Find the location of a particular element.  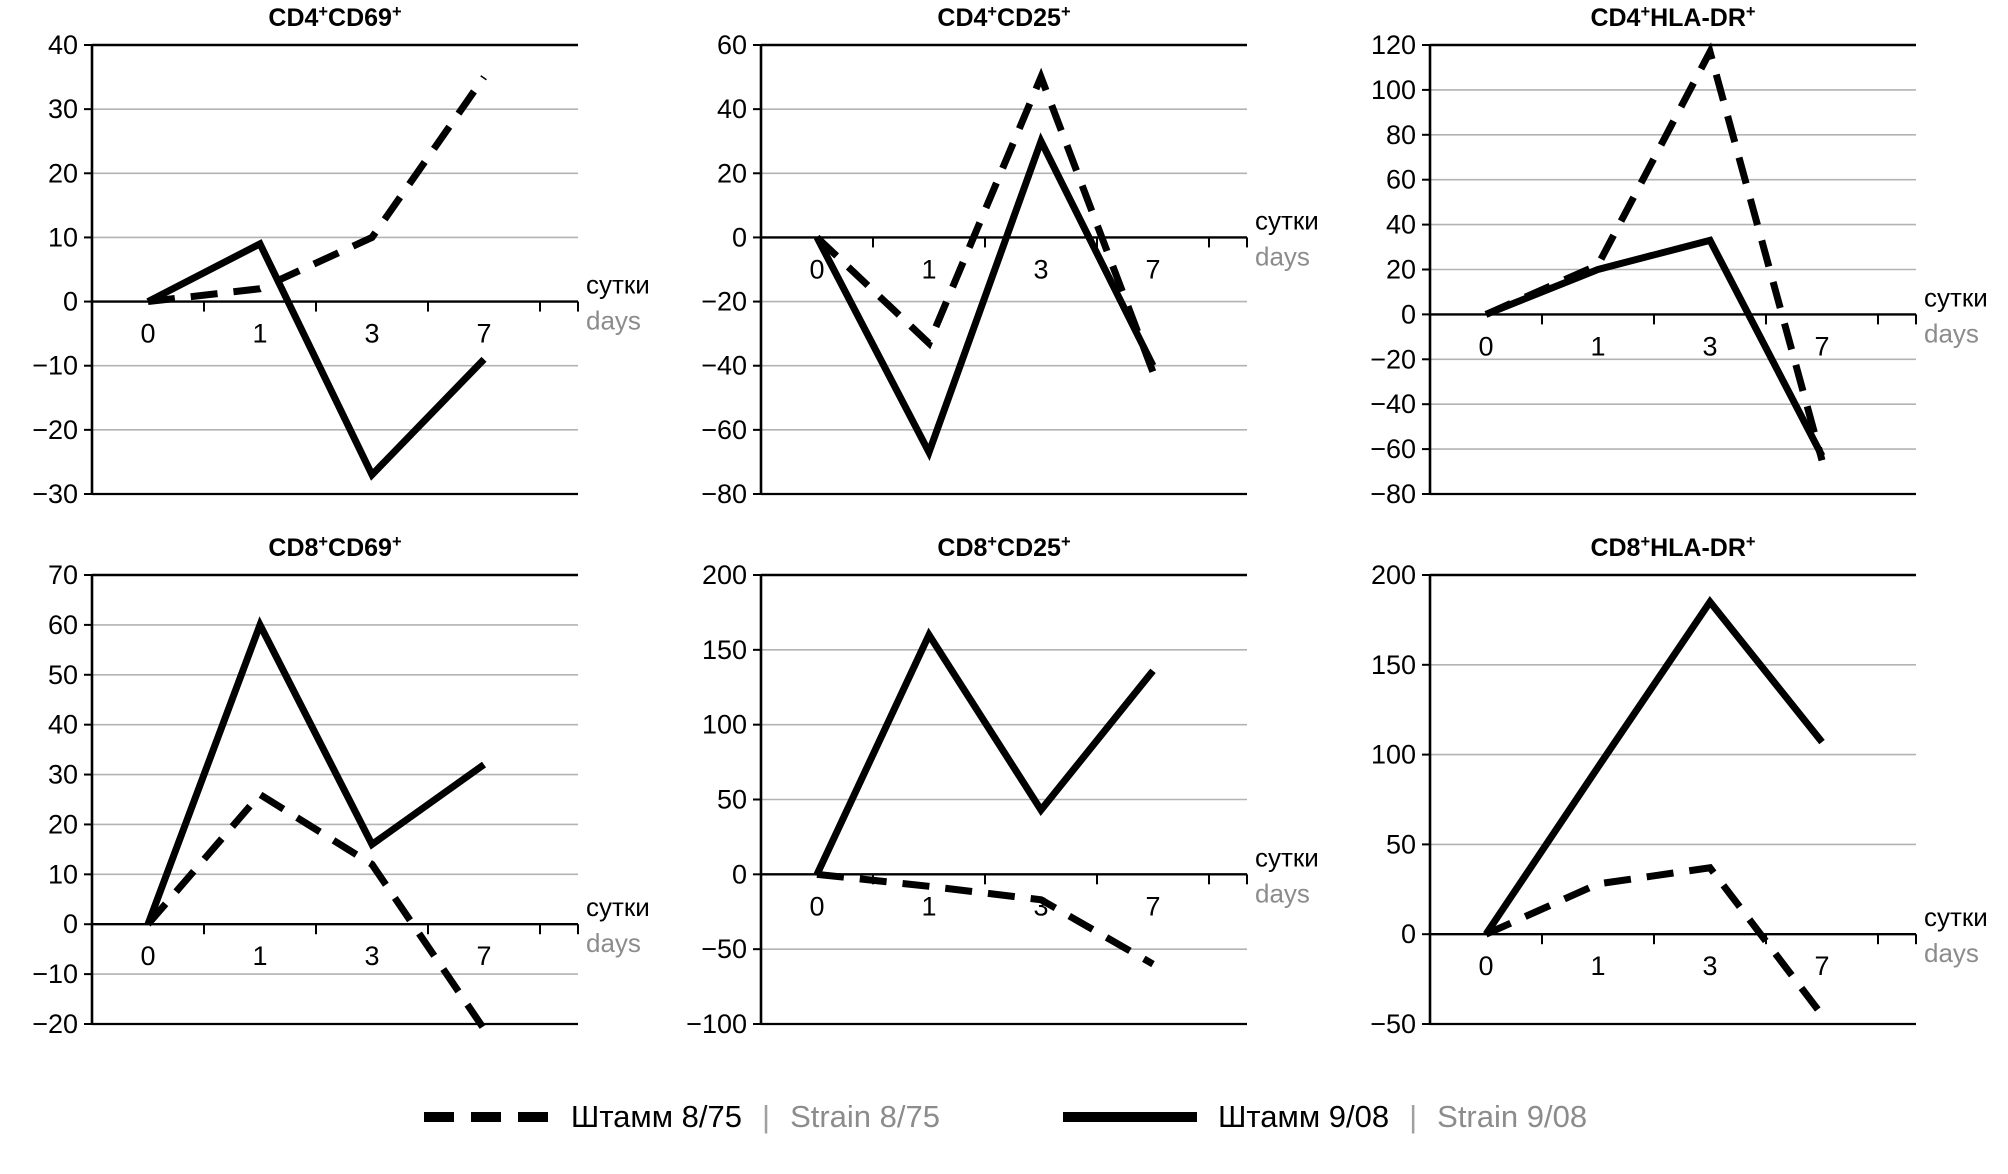

legend-label-en: Strain 9/08 is located at coordinates (1512, 1116).